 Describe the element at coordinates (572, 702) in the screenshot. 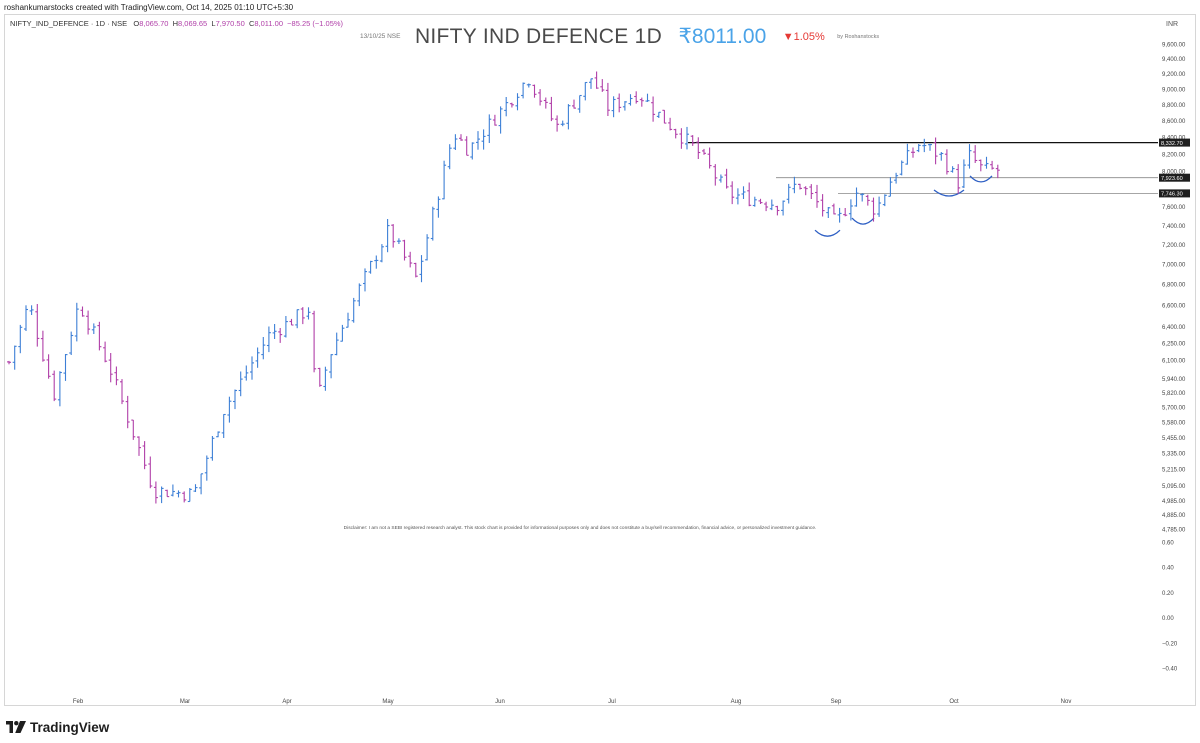

I see `time-axis: Feb Mar Apr May Jun Jul Aug Sep Oct Nov` at that location.